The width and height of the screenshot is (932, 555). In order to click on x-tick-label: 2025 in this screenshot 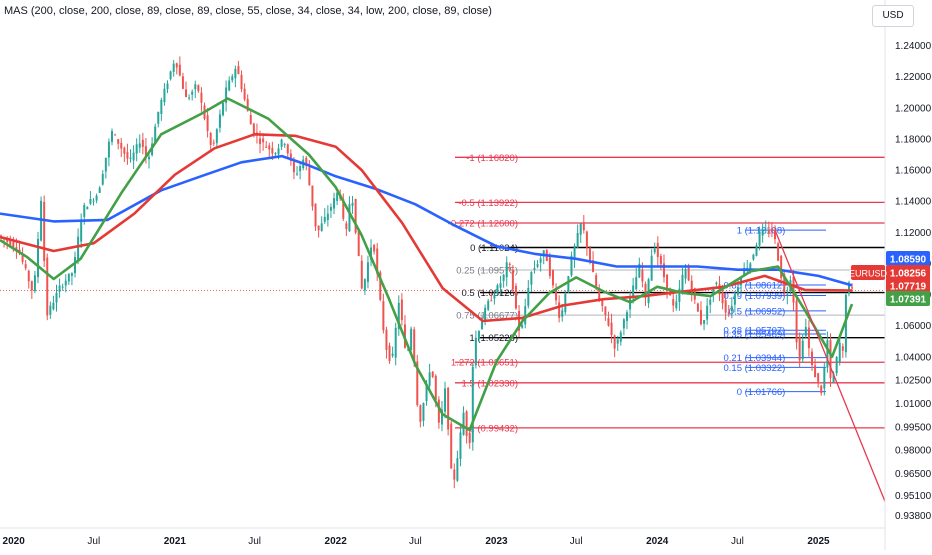, I will do `click(818, 541)`.